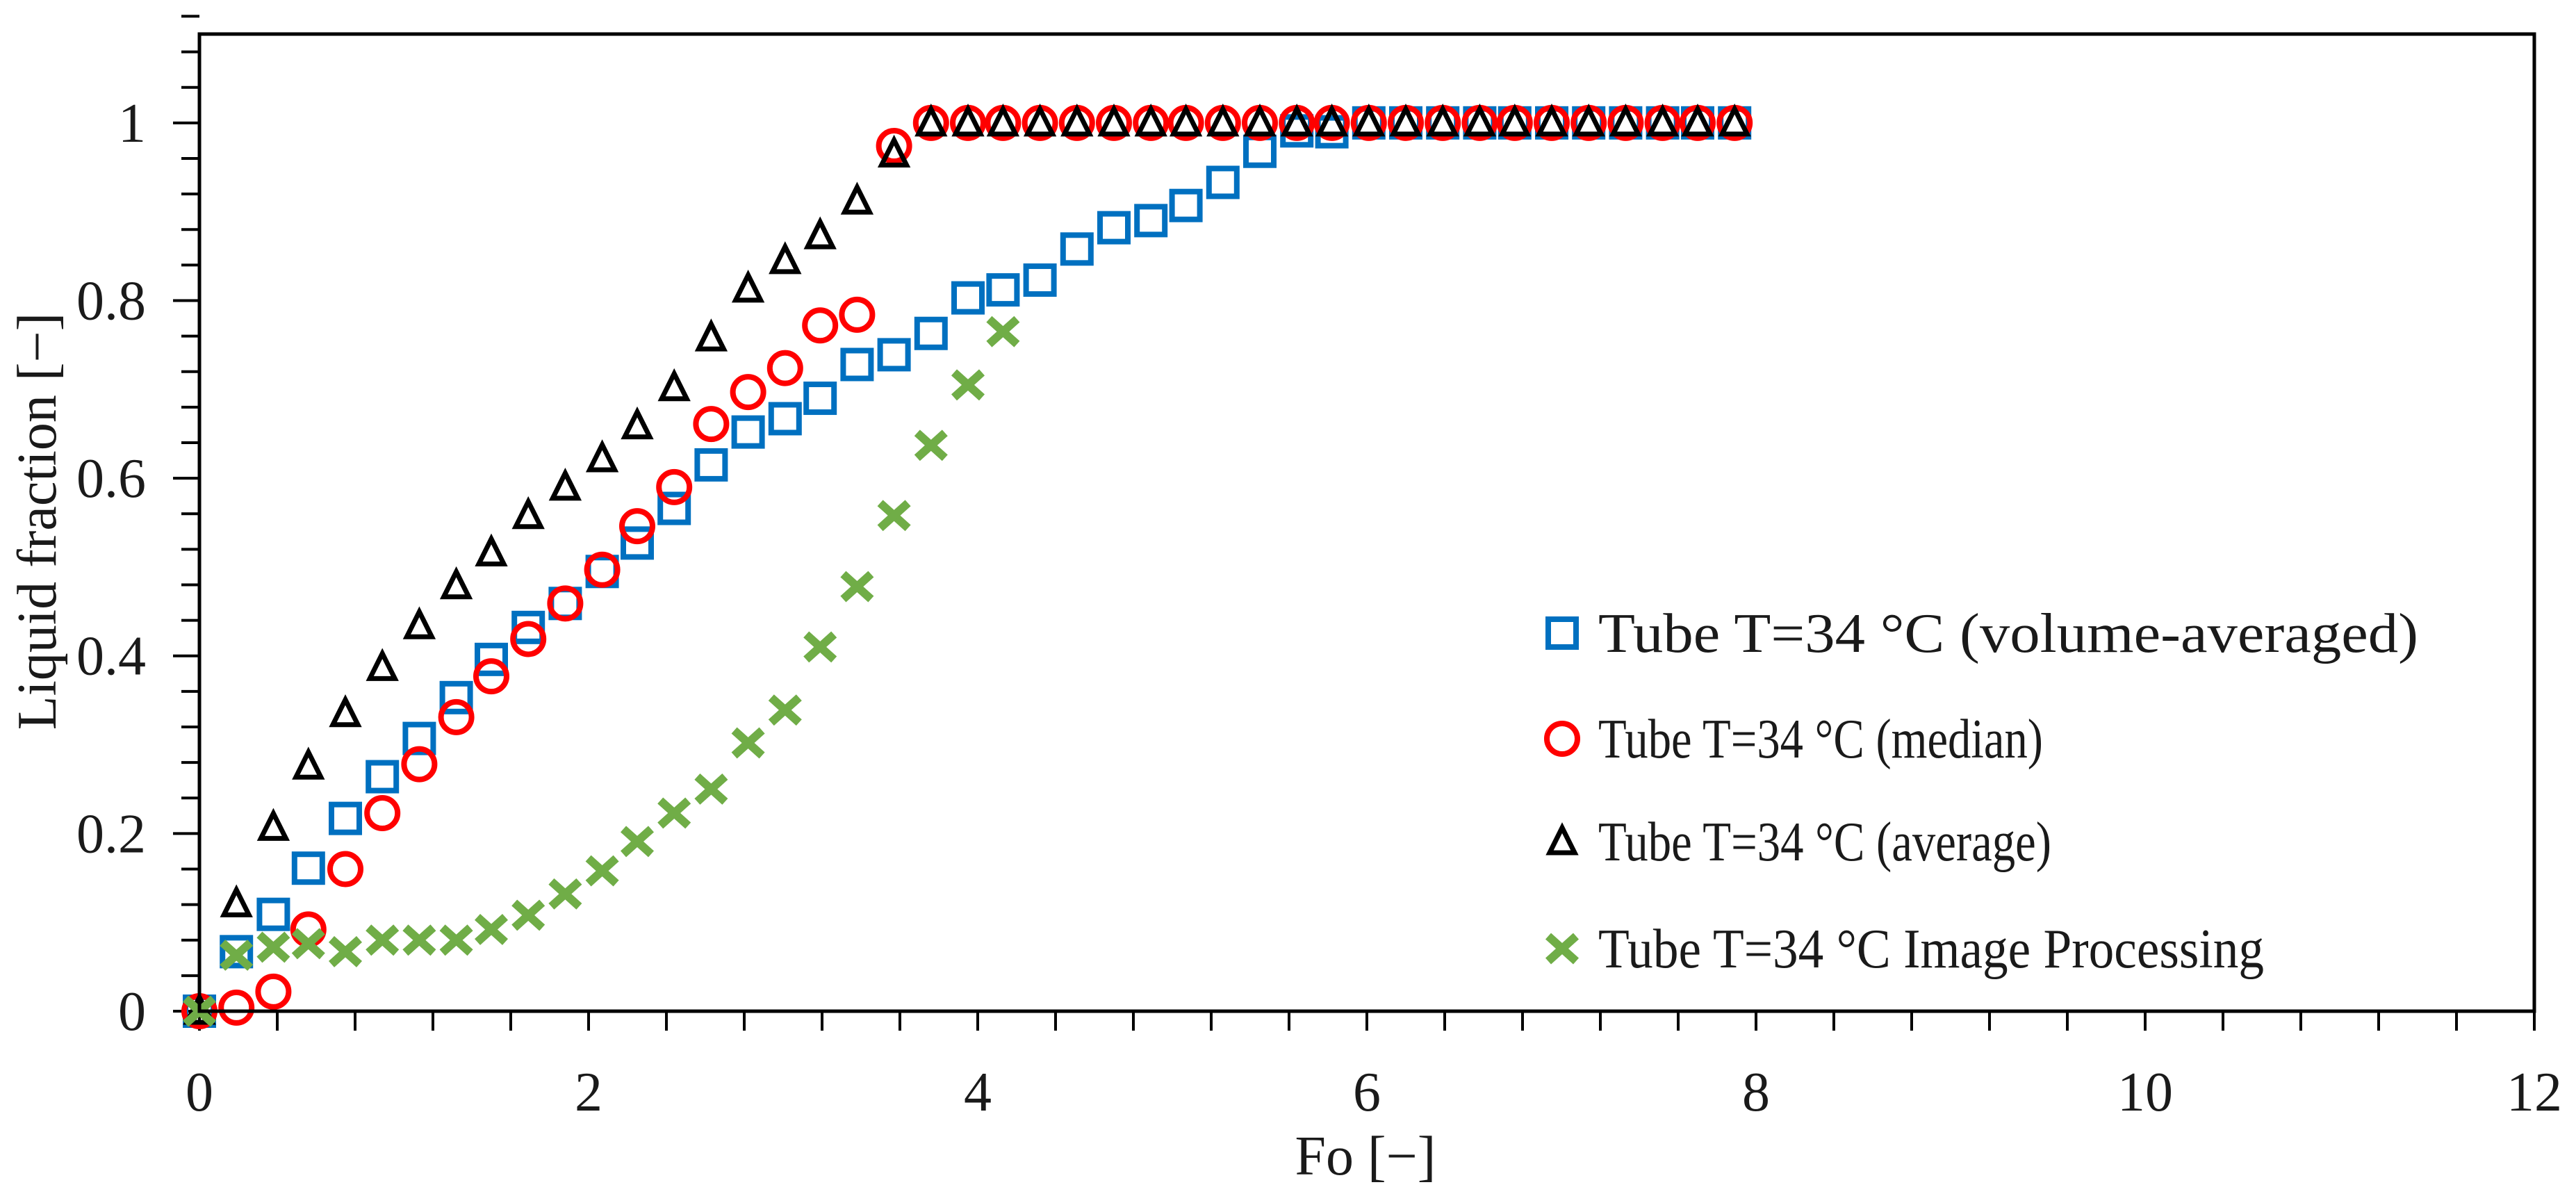 This screenshot has width=2576, height=1203. What do you see at coordinates (111, 567) in the screenshot?
I see `y-tick-labels: 0 0.2 0.4 0.6 0.8 1` at bounding box center [111, 567].